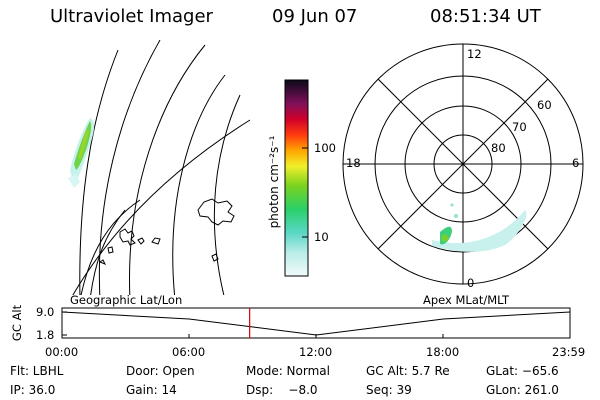  What do you see at coordinates (316, 352) in the screenshot?
I see `timeline-xtick-1200: 12:00` at bounding box center [316, 352].